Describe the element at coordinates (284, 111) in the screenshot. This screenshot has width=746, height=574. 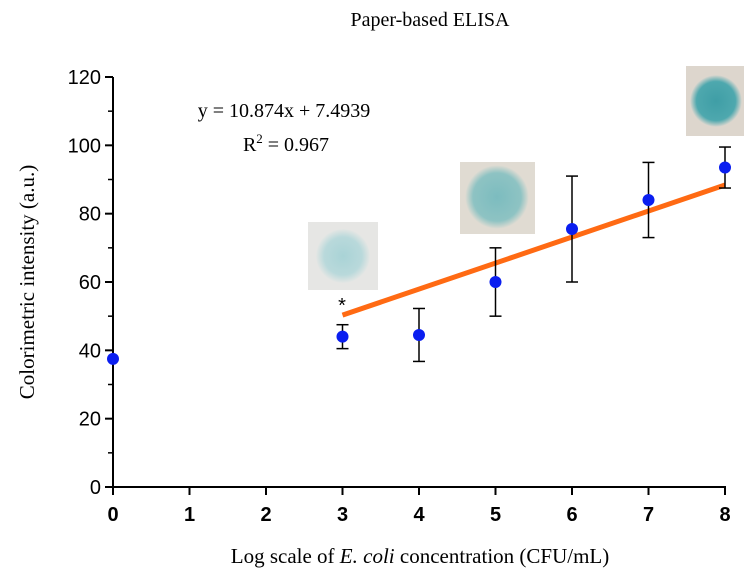
I see `equation: y = 10.874x + 7.4939` at that location.